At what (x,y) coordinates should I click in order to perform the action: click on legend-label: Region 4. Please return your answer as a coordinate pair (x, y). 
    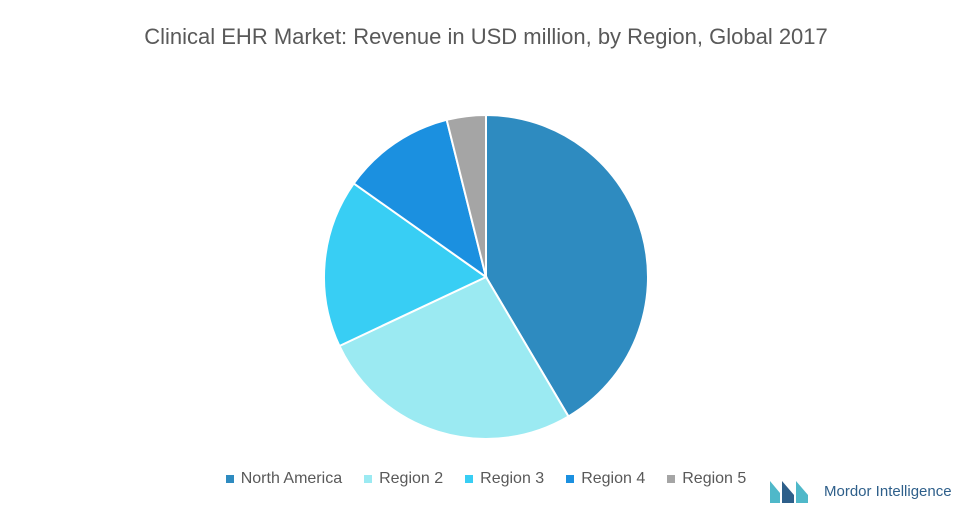
    Looking at the image, I should click on (613, 478).